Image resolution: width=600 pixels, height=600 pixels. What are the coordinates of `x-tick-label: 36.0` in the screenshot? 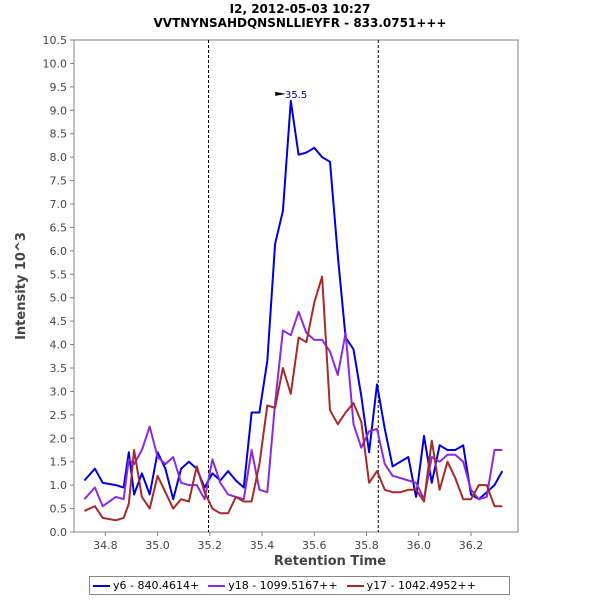 It's located at (419, 545).